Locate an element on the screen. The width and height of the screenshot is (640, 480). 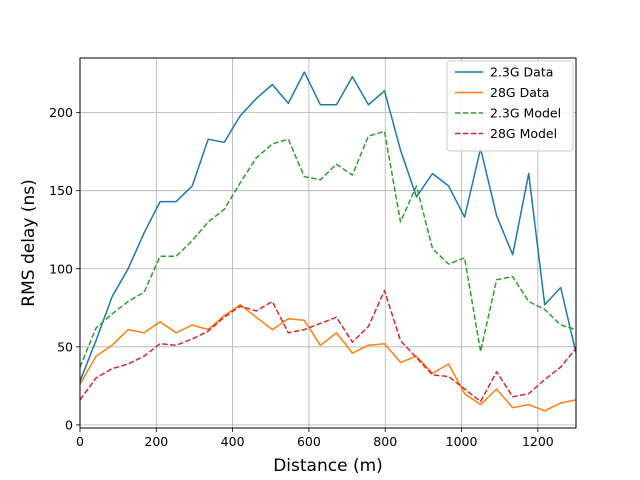
x-axis-ticks: 0 200 400 600 800 1000 1200 is located at coordinates (315, 438).